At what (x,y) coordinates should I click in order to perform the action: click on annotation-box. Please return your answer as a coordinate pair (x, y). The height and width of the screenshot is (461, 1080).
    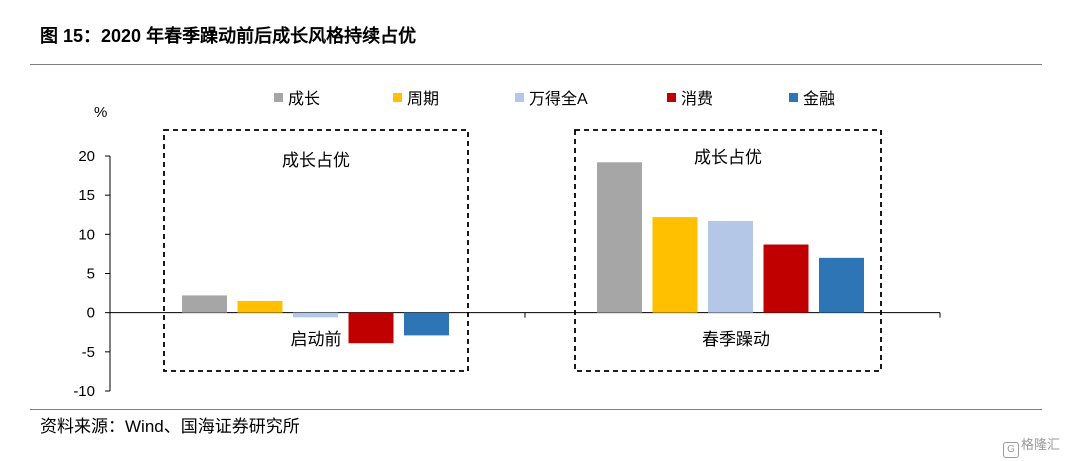
    Looking at the image, I should click on (316, 250).